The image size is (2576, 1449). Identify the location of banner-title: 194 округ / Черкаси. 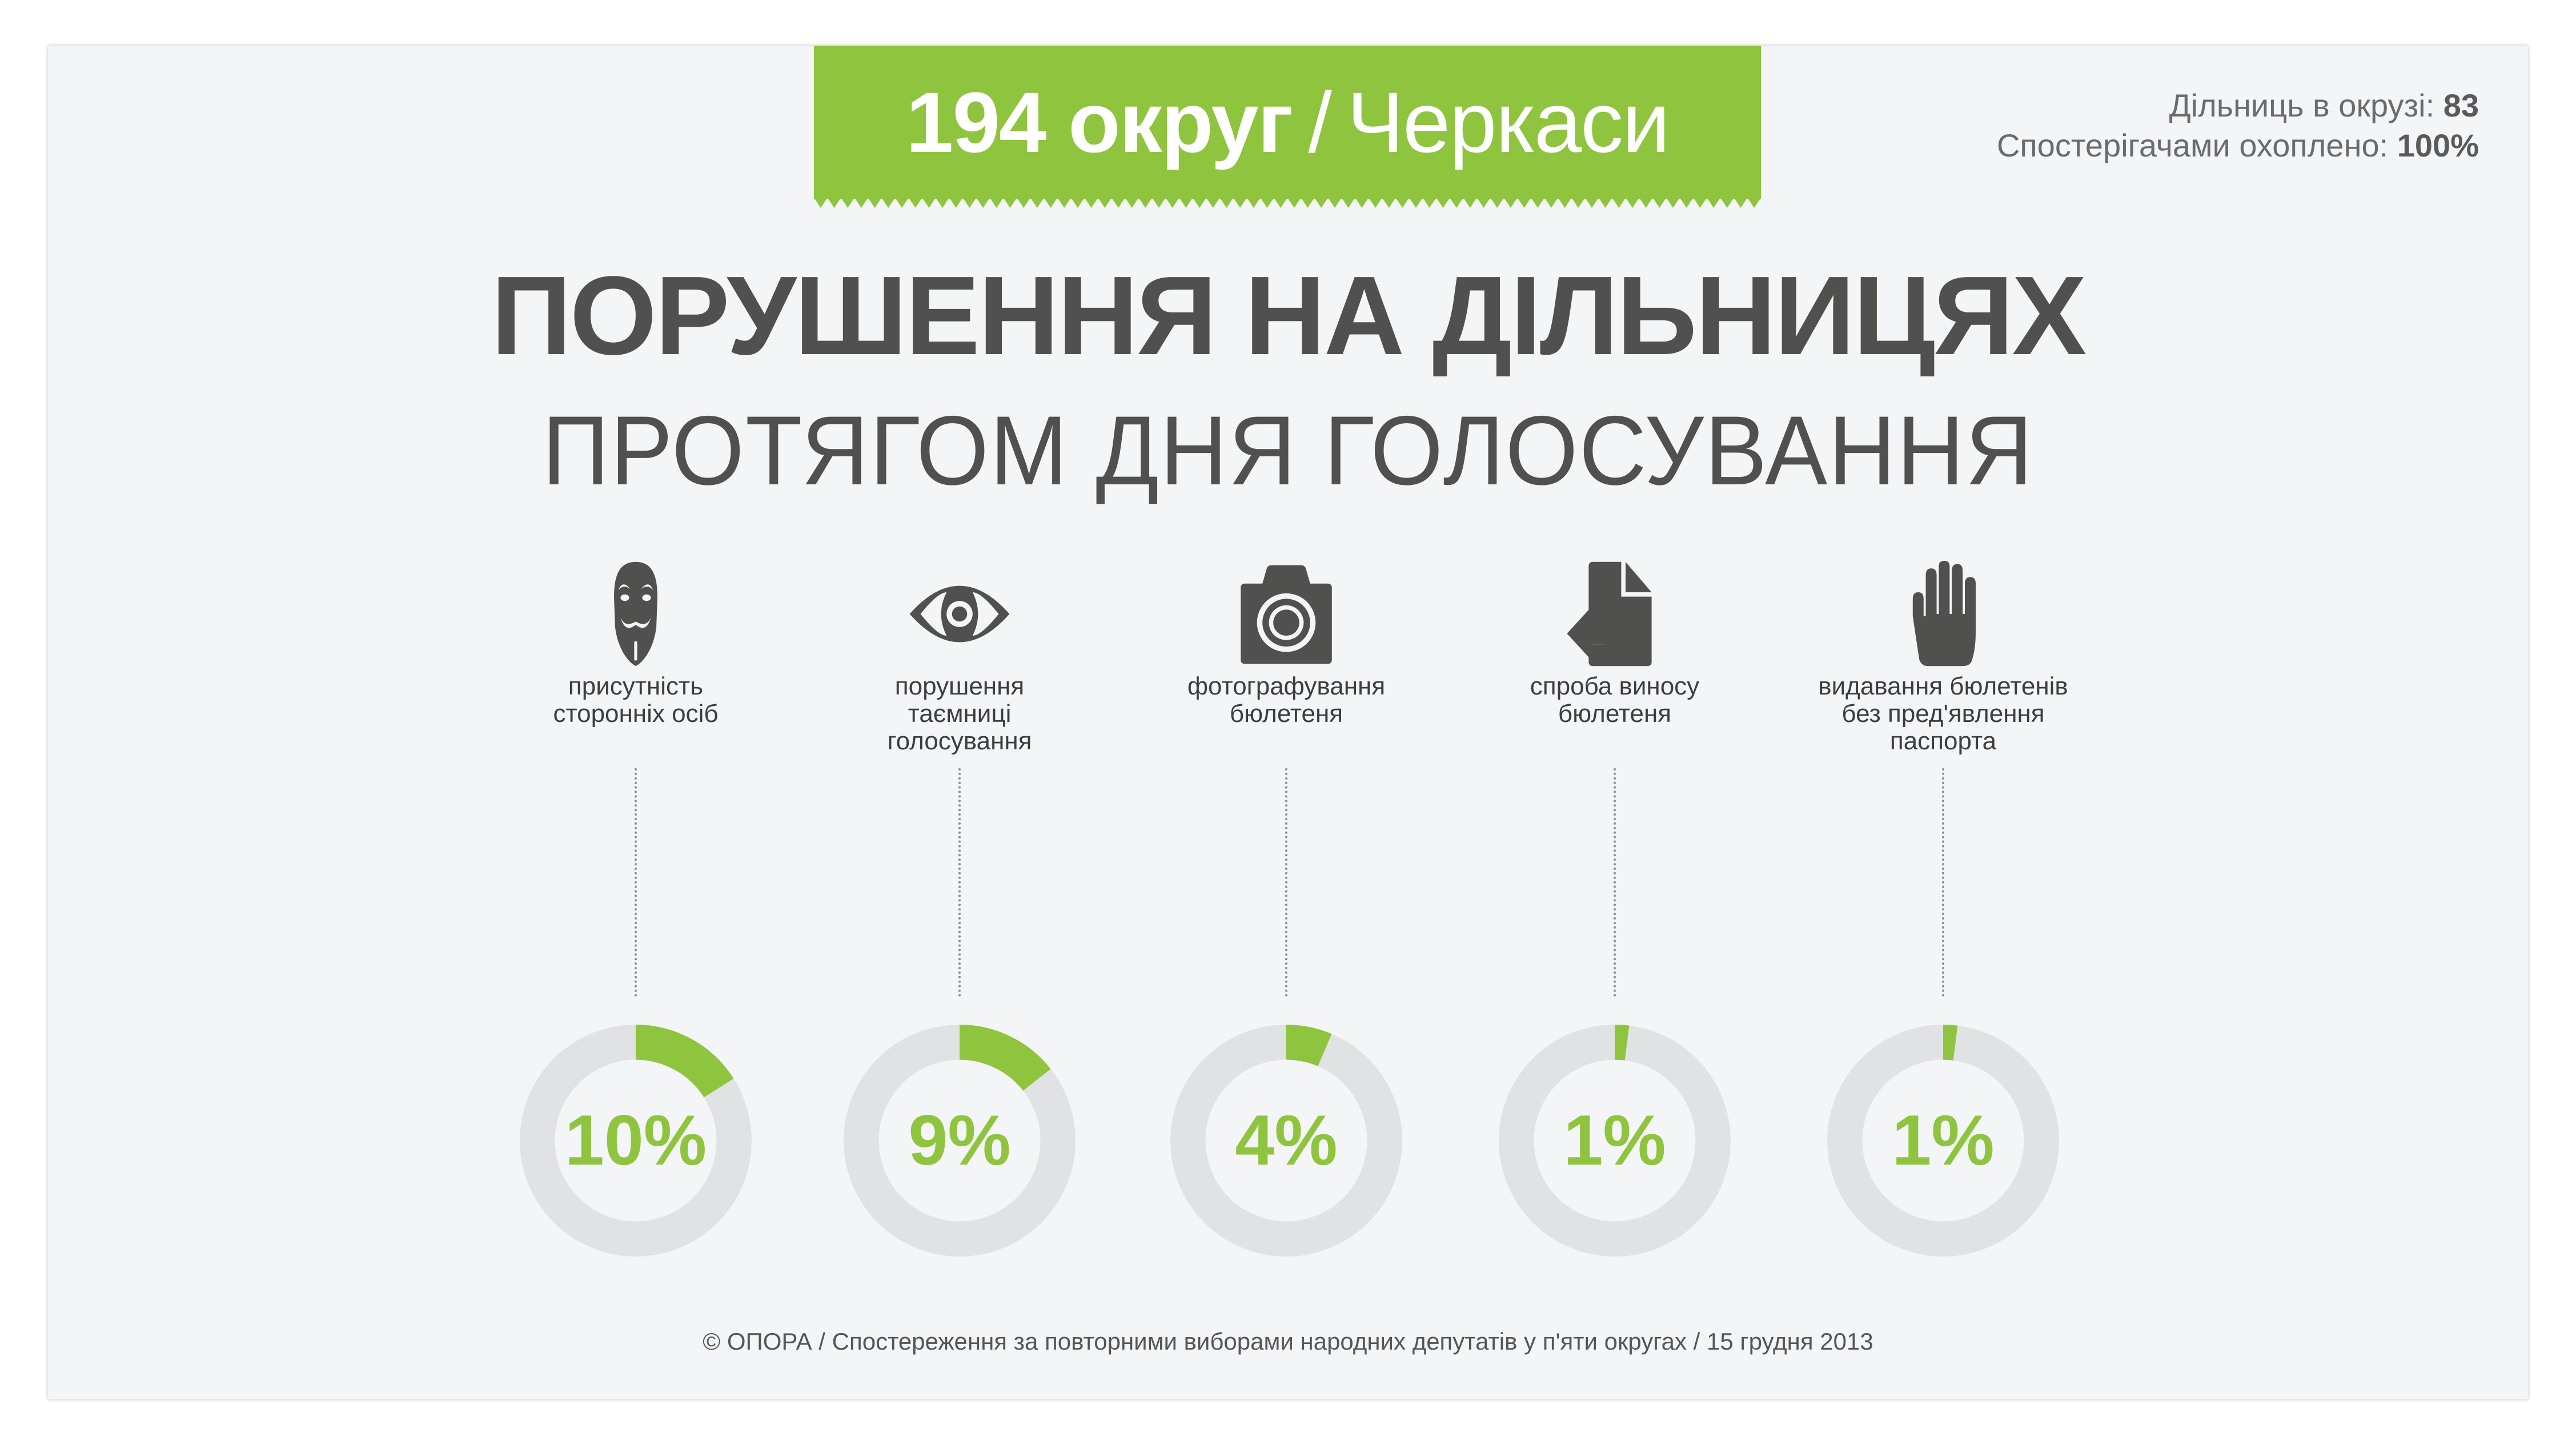
(1287, 122).